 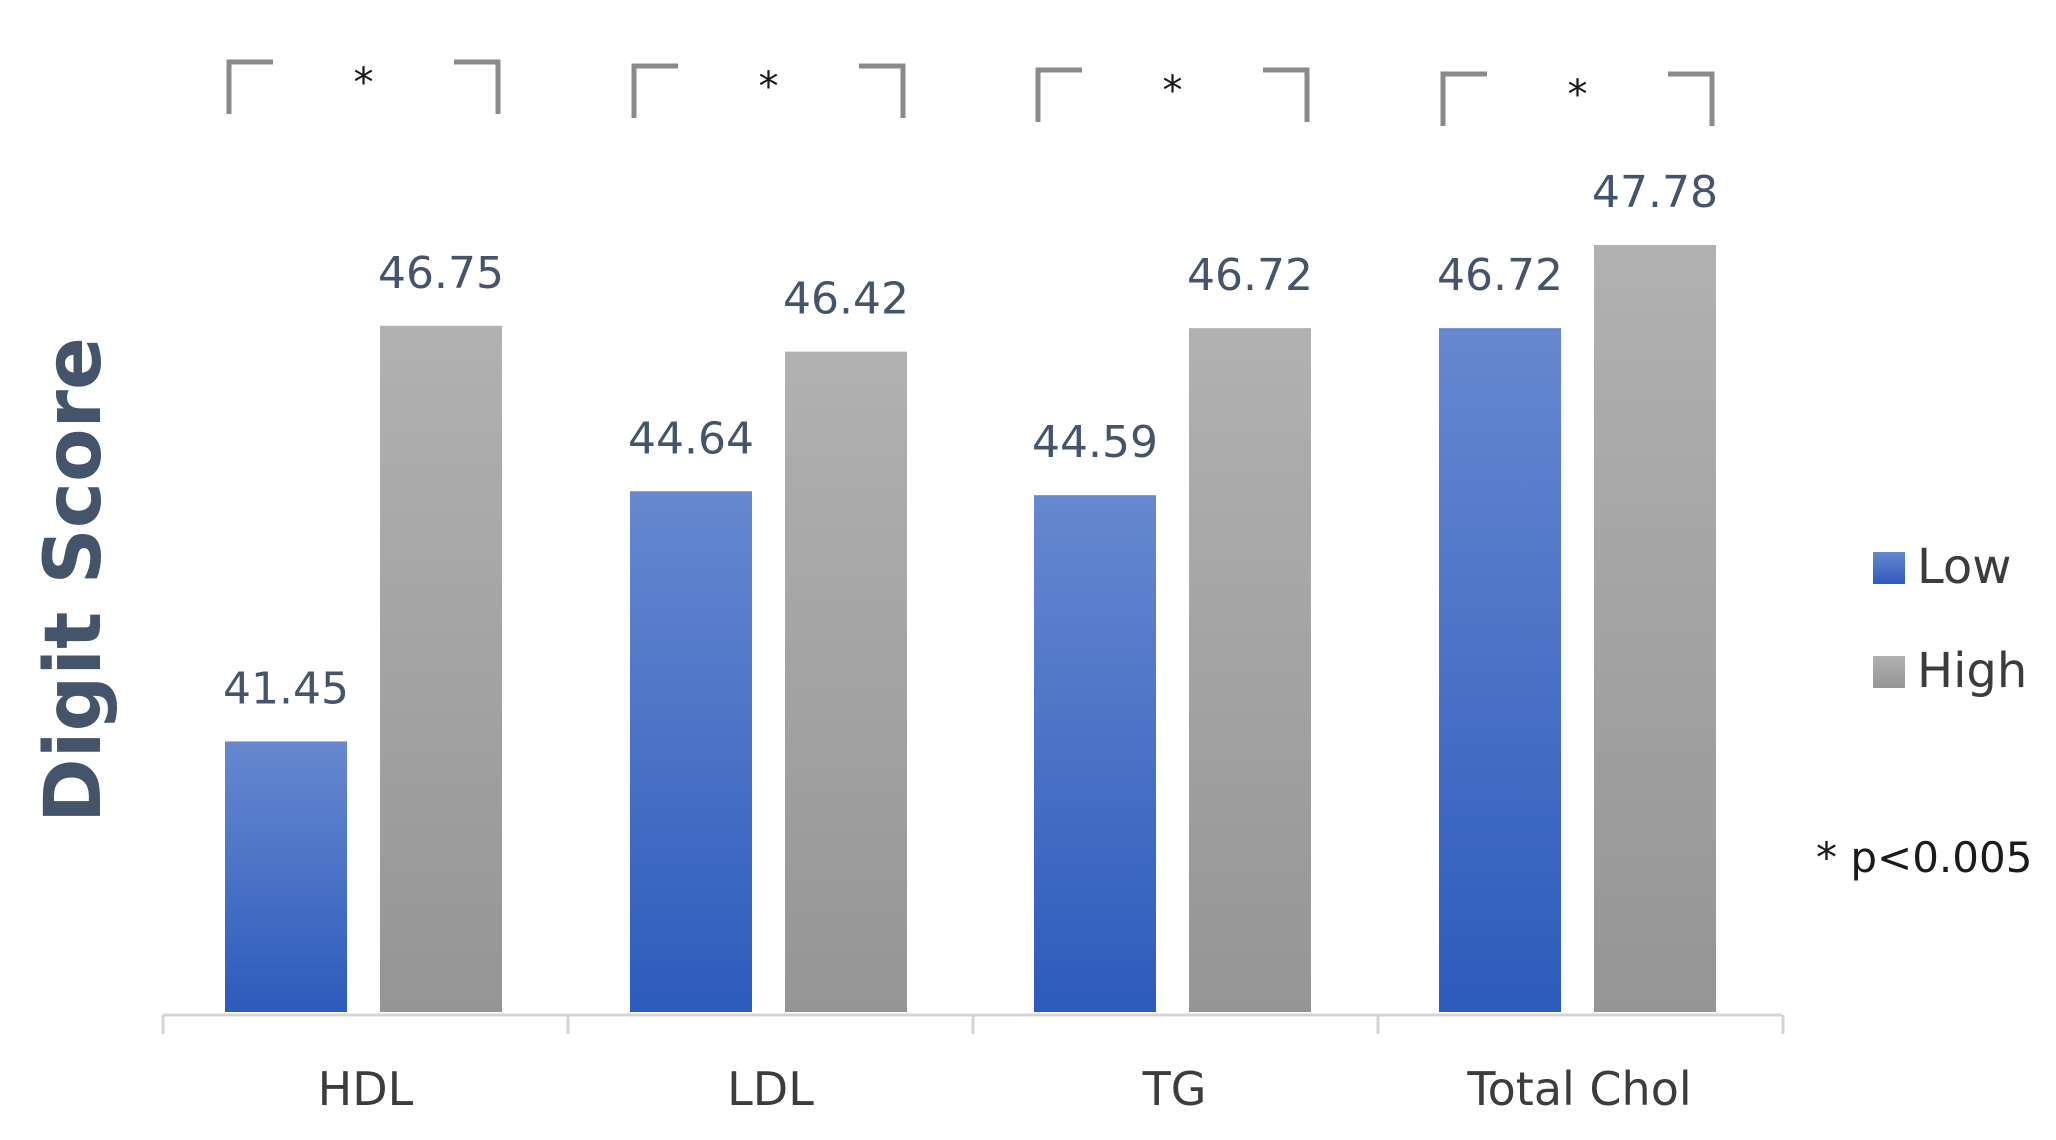 I want to click on bar-low-tg, so click(x=1095, y=753).